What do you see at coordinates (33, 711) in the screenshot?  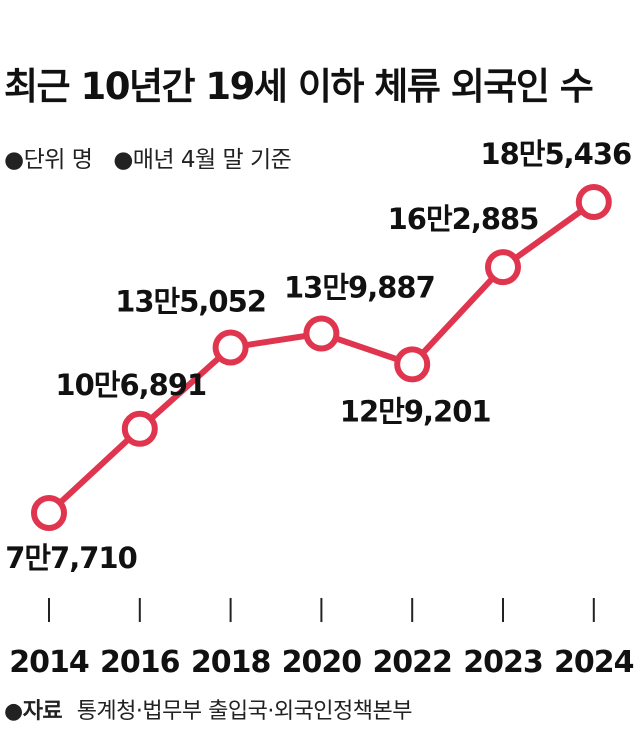 I see `source-label: ●자료` at bounding box center [33, 711].